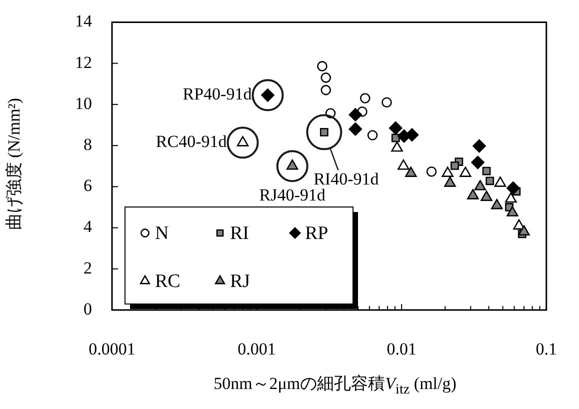 The width and height of the screenshot is (579, 409). Describe the element at coordinates (401, 349) in the screenshot. I see `x-tick-label: 0.01` at that location.